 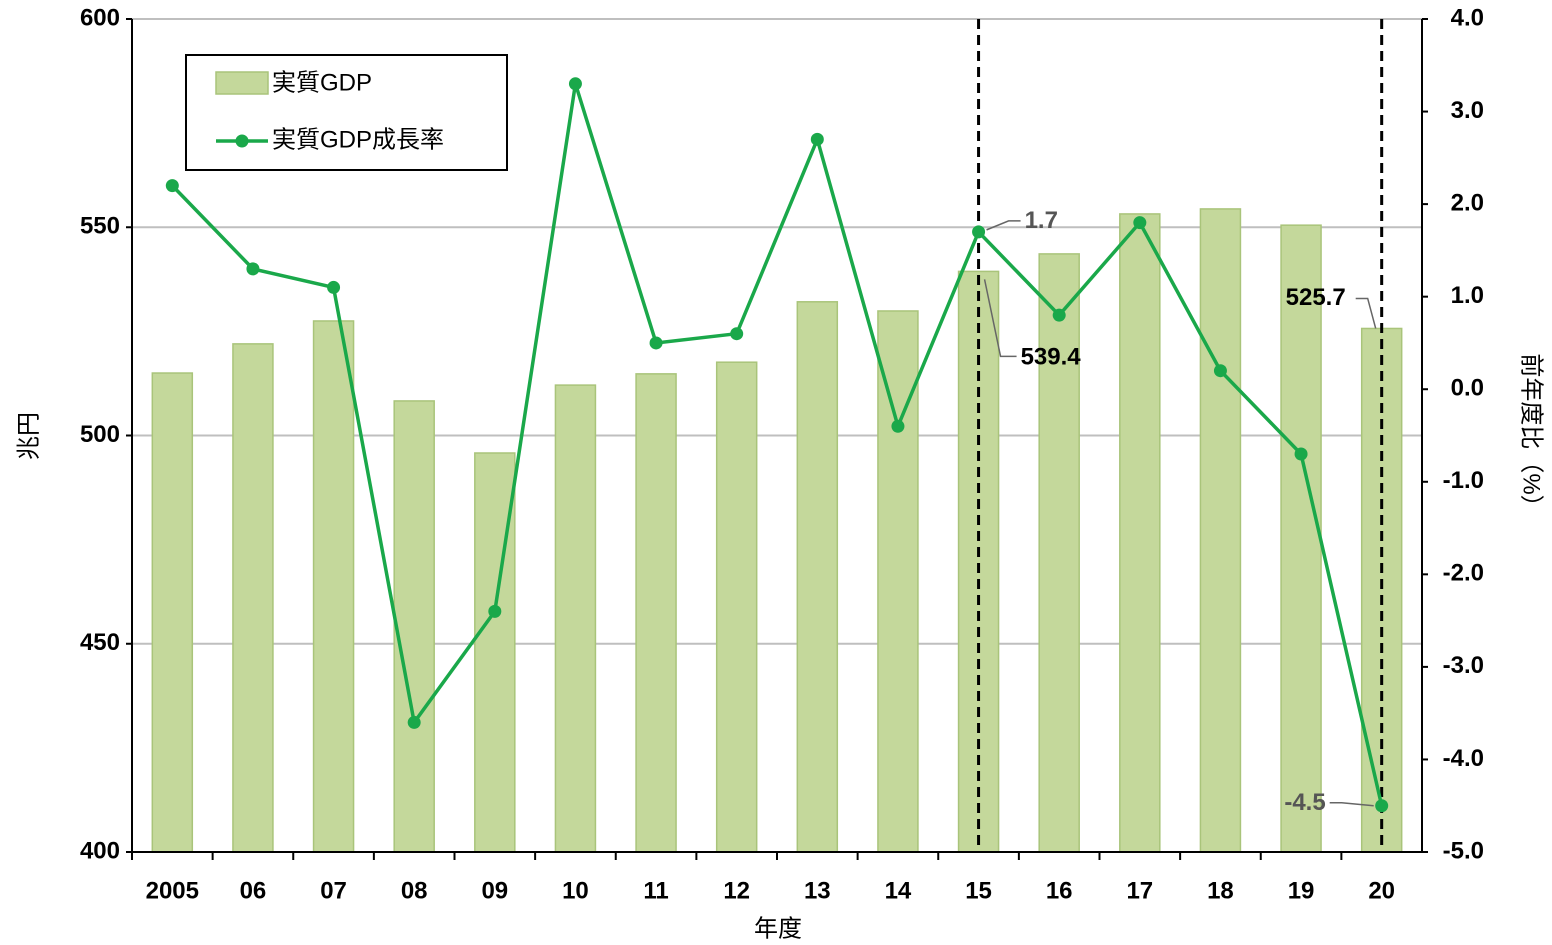 What do you see at coordinates (100, 850) in the screenshot?
I see `y-tick-label: 400` at bounding box center [100, 850].